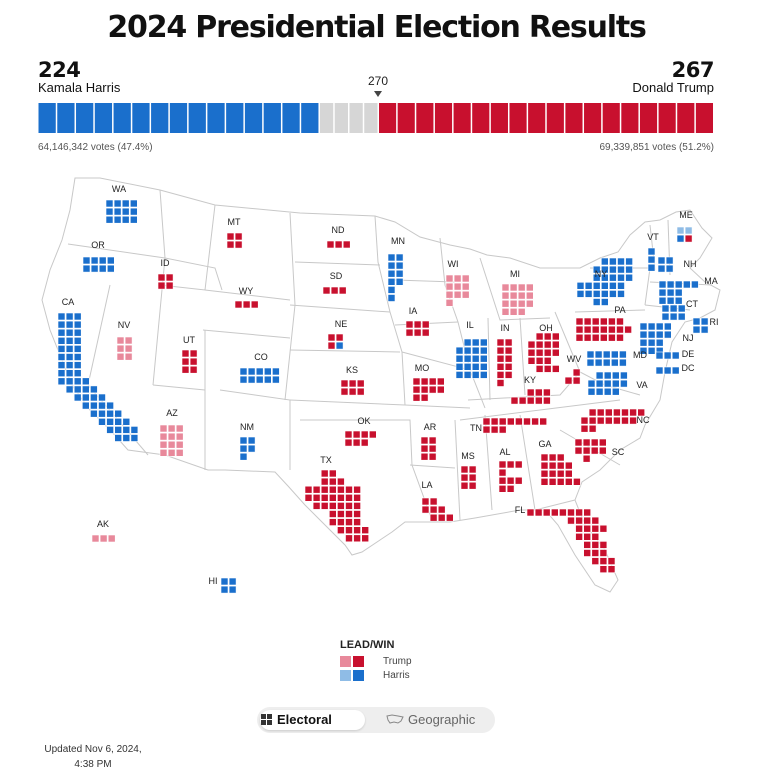 The image size is (781, 780). I want to click on state-tile-wi, so click(457, 290).